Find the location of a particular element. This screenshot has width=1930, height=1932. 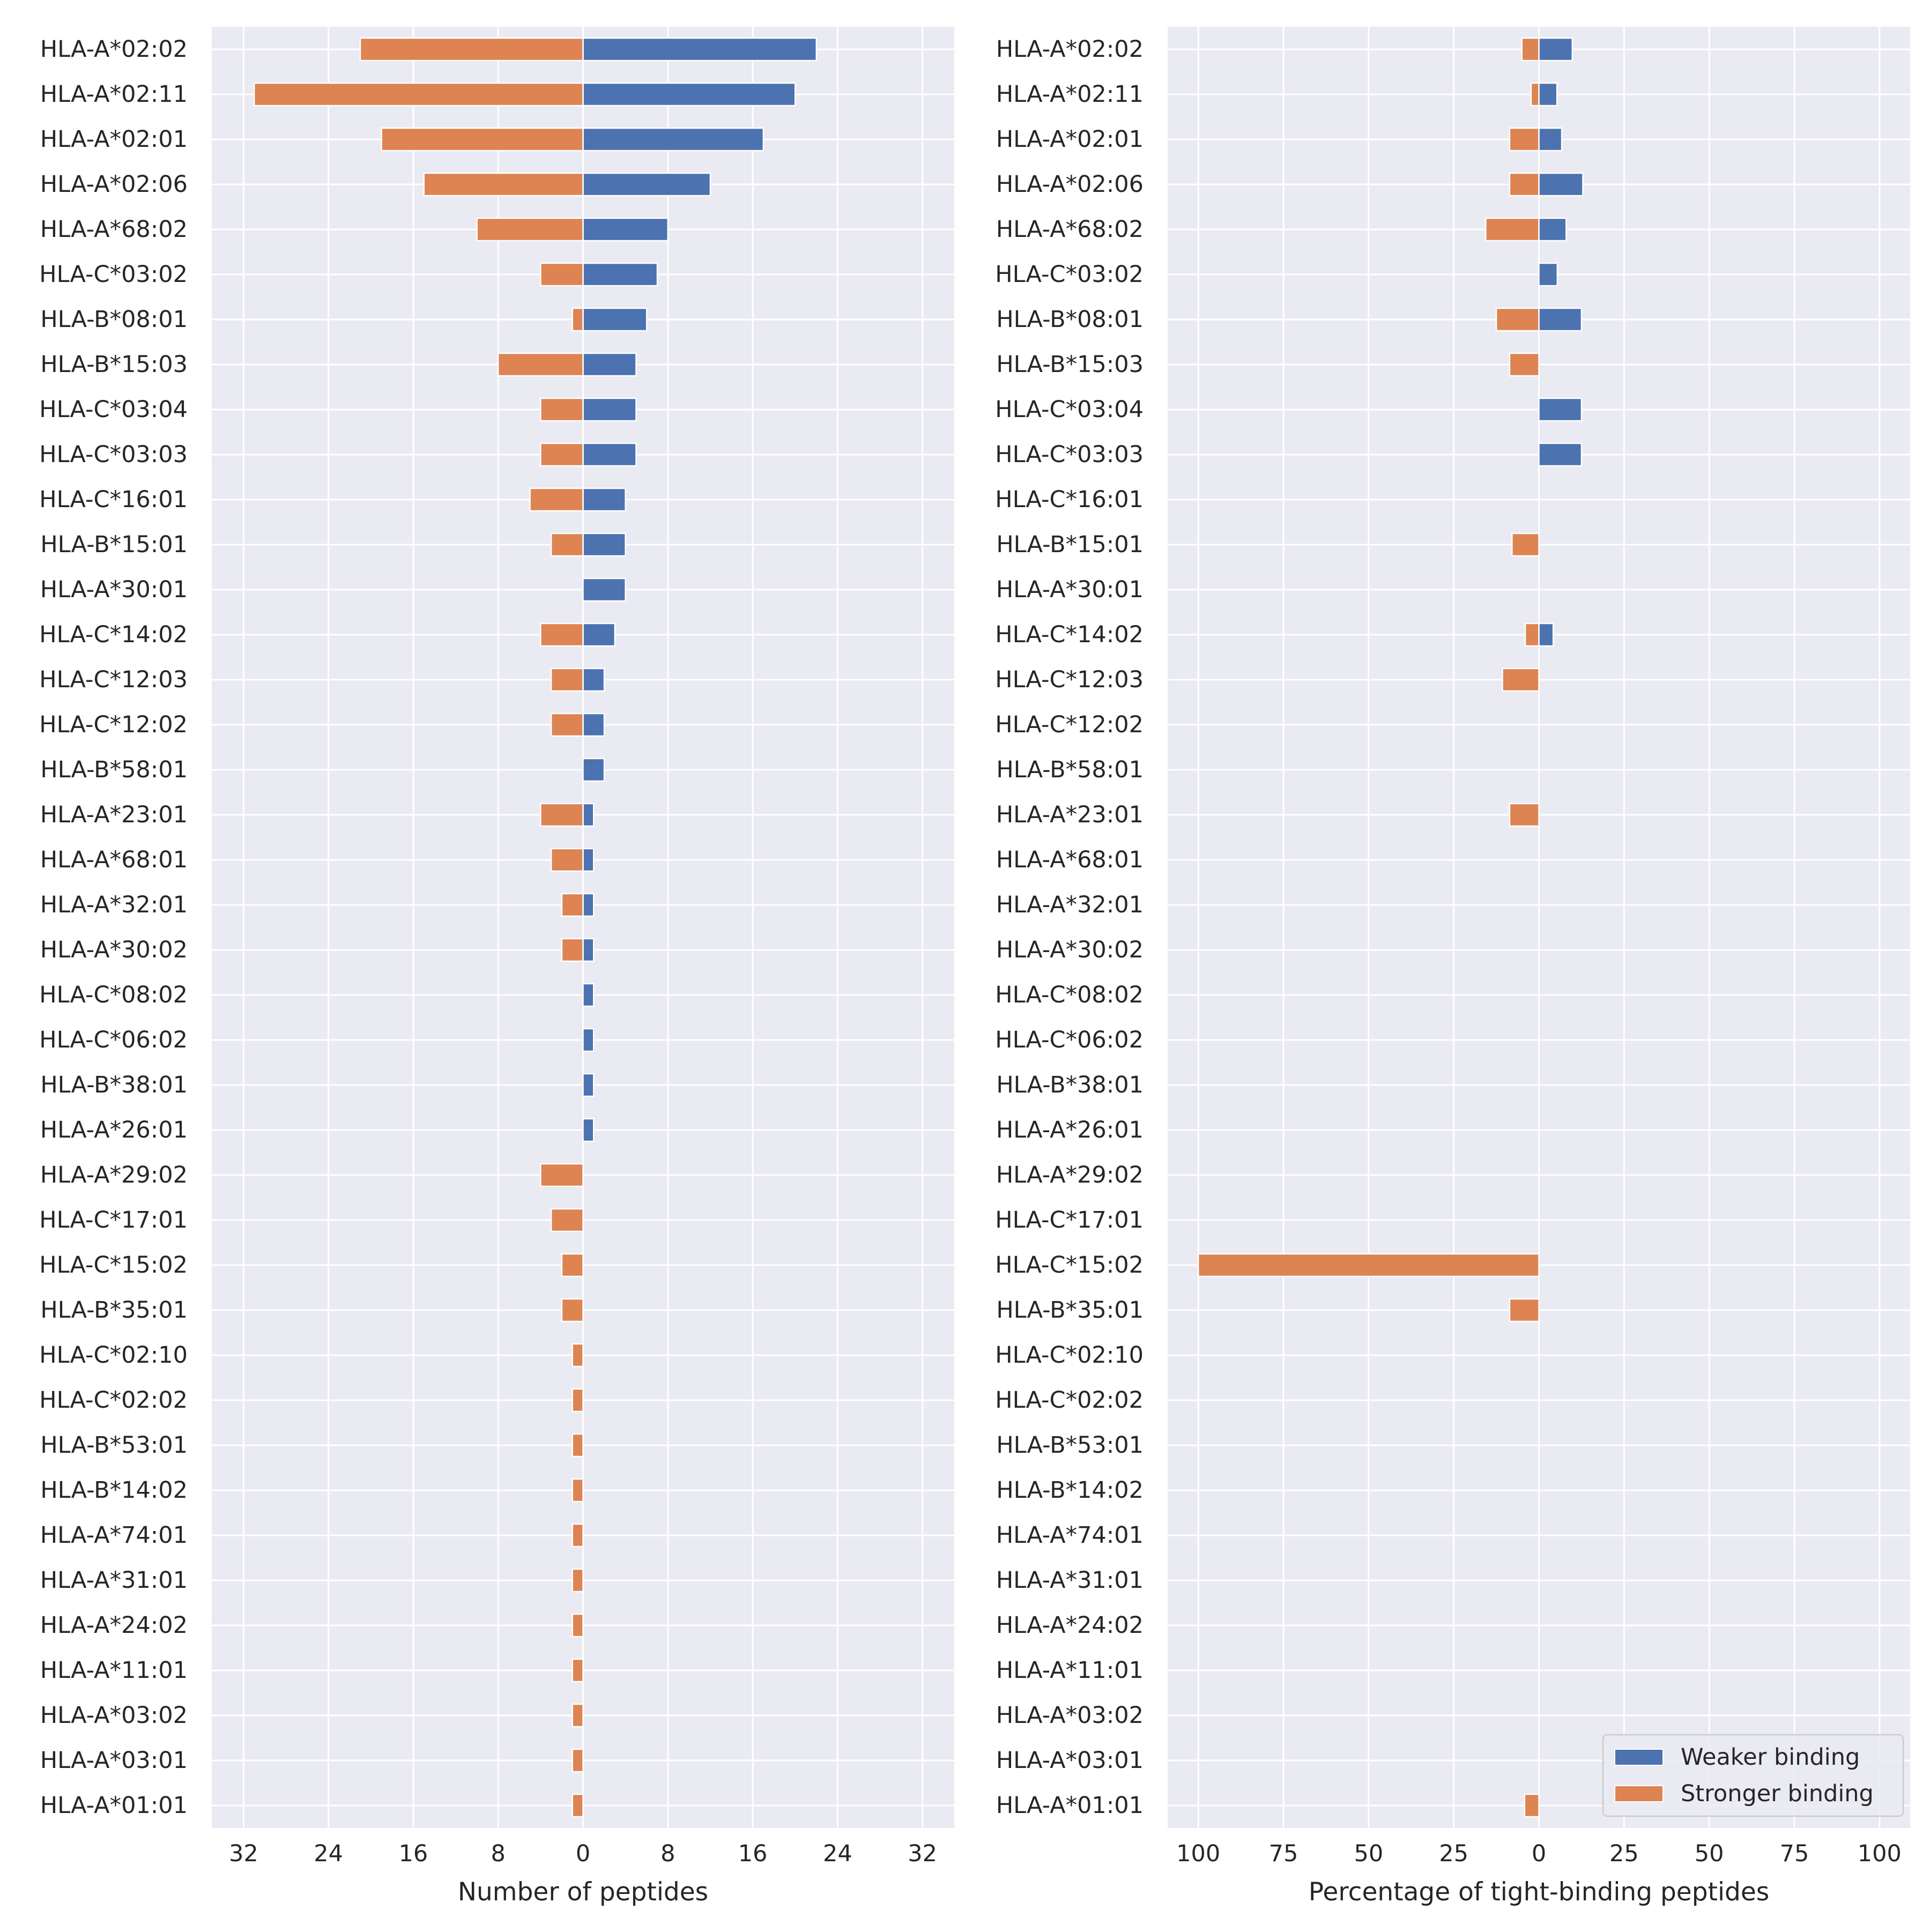

y-tick-label: HLA-C*16:01 is located at coordinates (113, 499).